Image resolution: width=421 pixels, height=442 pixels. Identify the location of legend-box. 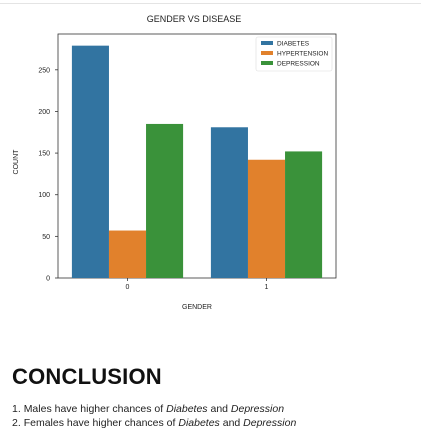
(294, 54).